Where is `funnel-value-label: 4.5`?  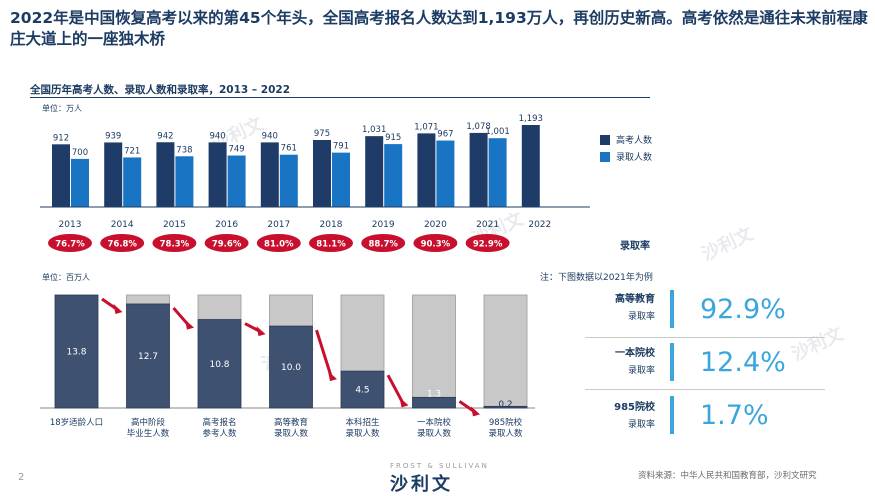
funnel-value-label: 4.5 is located at coordinates (362, 391).